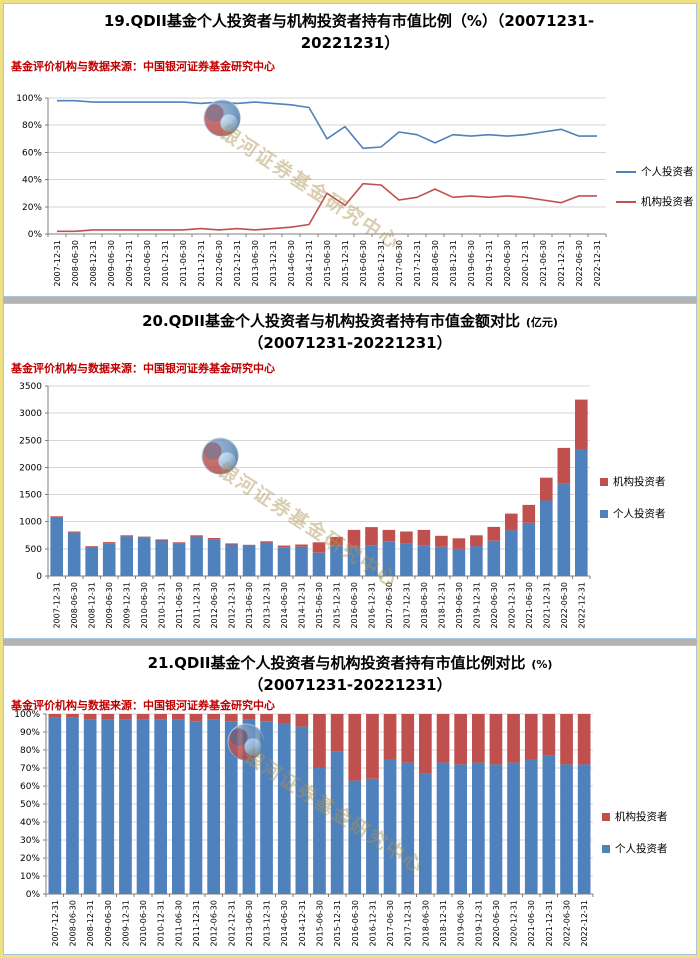 Image resolution: width=700 pixels, height=958 pixels. Describe the element at coordinates (531, 923) in the screenshot. I see `svg-text: 2021-06-30` at that location.